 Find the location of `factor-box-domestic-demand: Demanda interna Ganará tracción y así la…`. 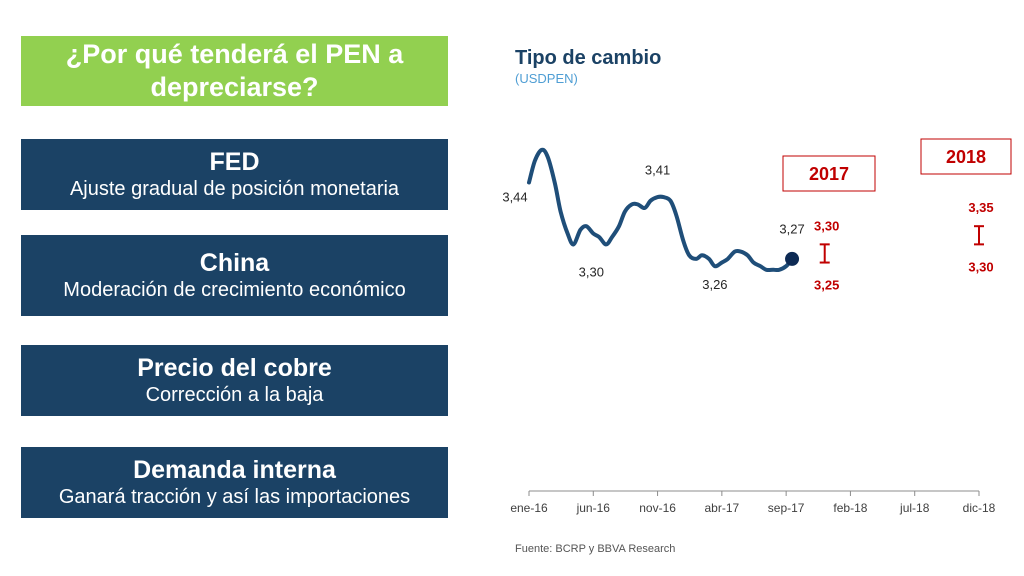

factor-box-domestic-demand: Demanda interna Ganará tracción y así la… is located at coordinates (234, 482).